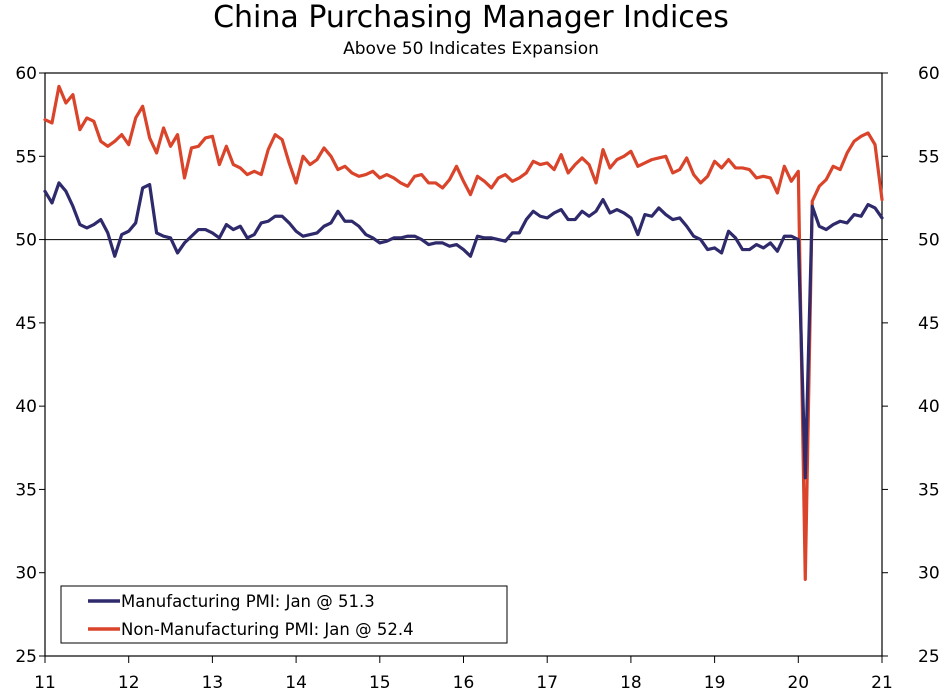  I want to click on y-axis-right: 25 30 35 40 45 50 55 60, so click(911, 365).